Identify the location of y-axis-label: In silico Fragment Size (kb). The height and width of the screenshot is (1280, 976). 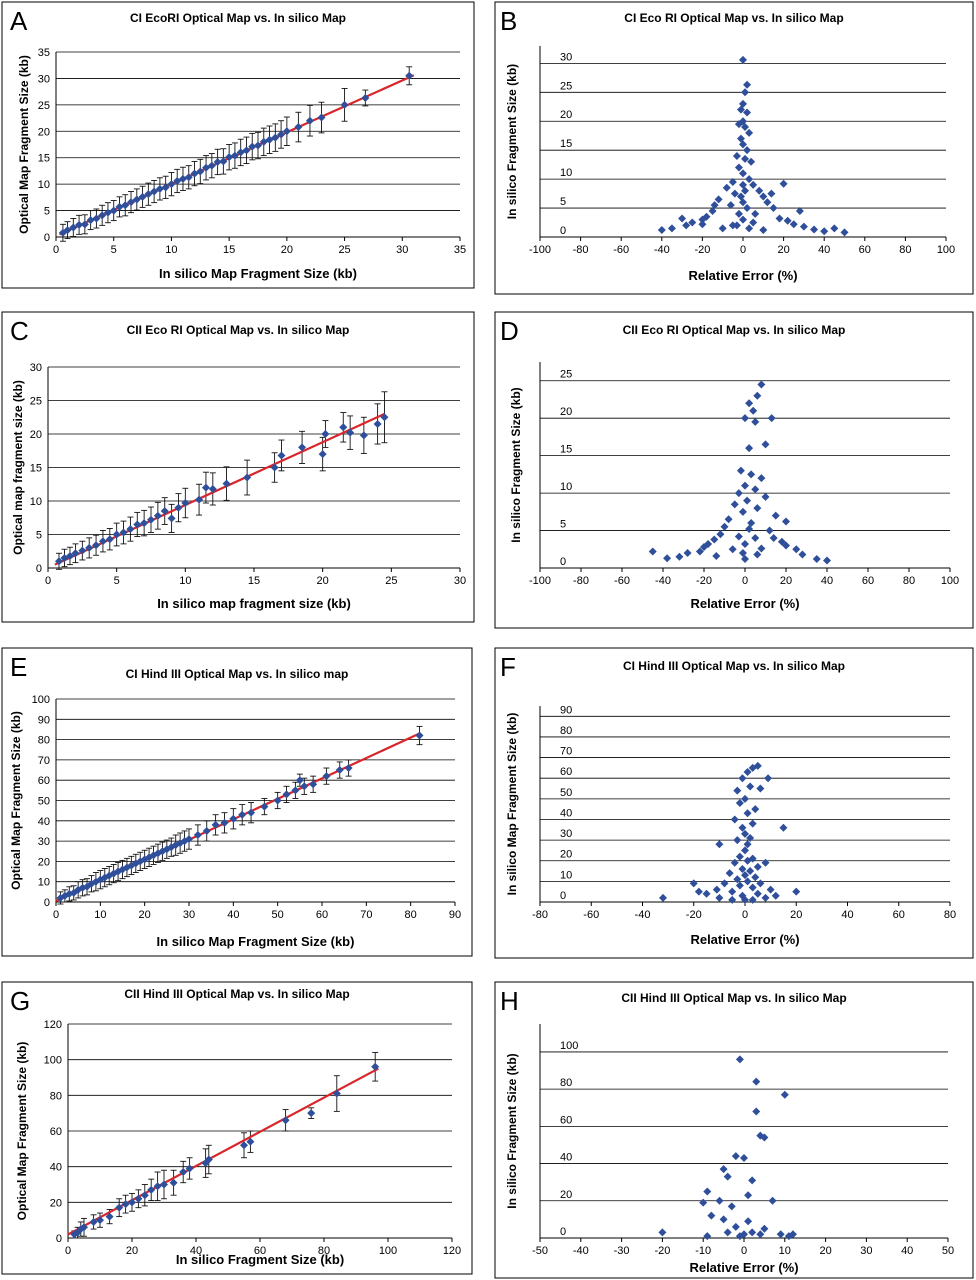
(512, 141).